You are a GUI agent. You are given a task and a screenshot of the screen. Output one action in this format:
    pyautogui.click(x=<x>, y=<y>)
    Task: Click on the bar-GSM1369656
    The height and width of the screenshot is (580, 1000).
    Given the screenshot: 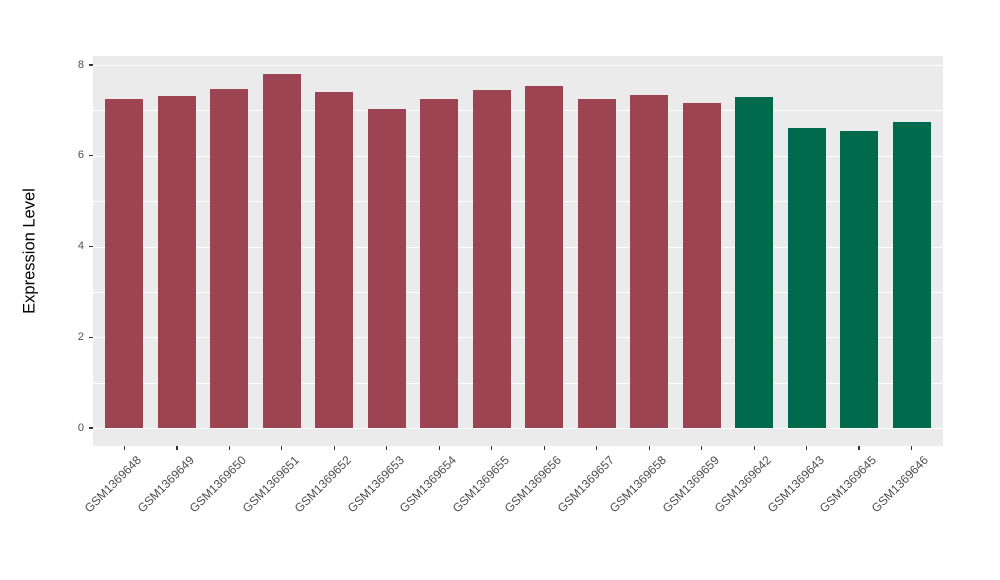 What is the action you would take?
    pyautogui.click(x=544, y=256)
    